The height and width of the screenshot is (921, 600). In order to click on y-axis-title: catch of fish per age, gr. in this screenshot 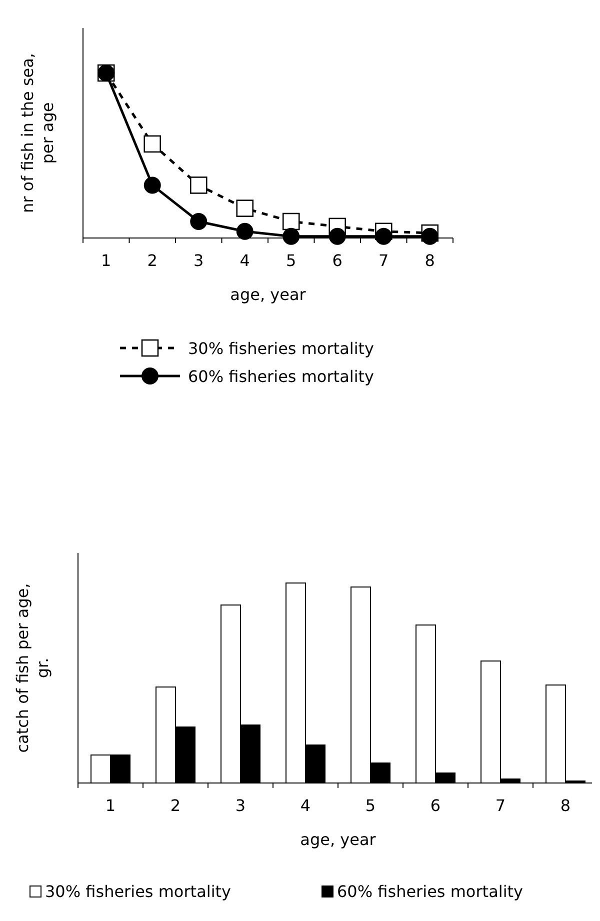, I will do `click(32, 668)`.